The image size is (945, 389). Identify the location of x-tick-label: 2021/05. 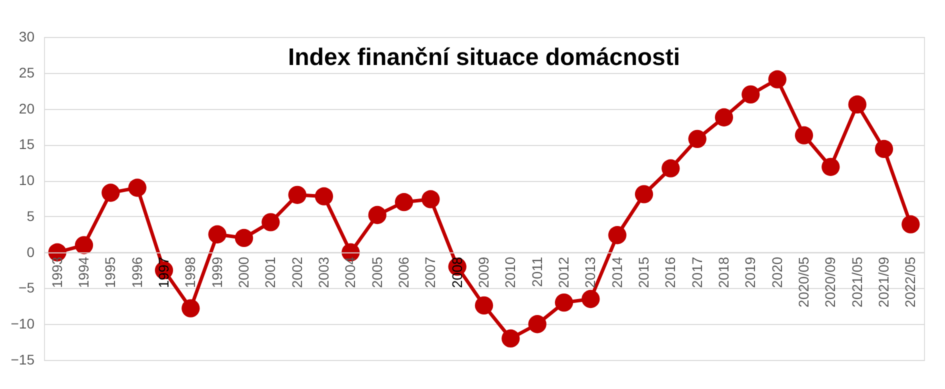
(856, 282).